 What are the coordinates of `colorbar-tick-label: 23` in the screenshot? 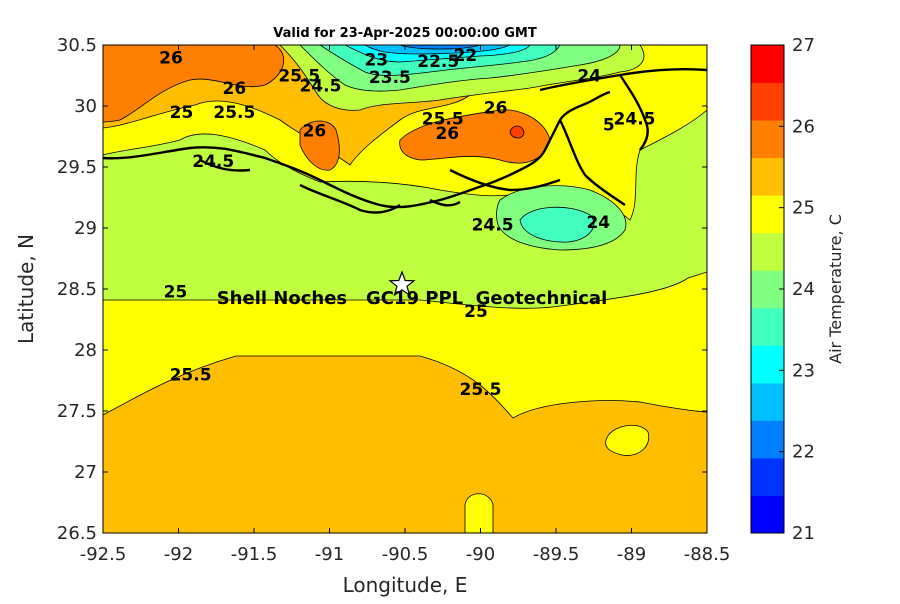 It's located at (803, 370).